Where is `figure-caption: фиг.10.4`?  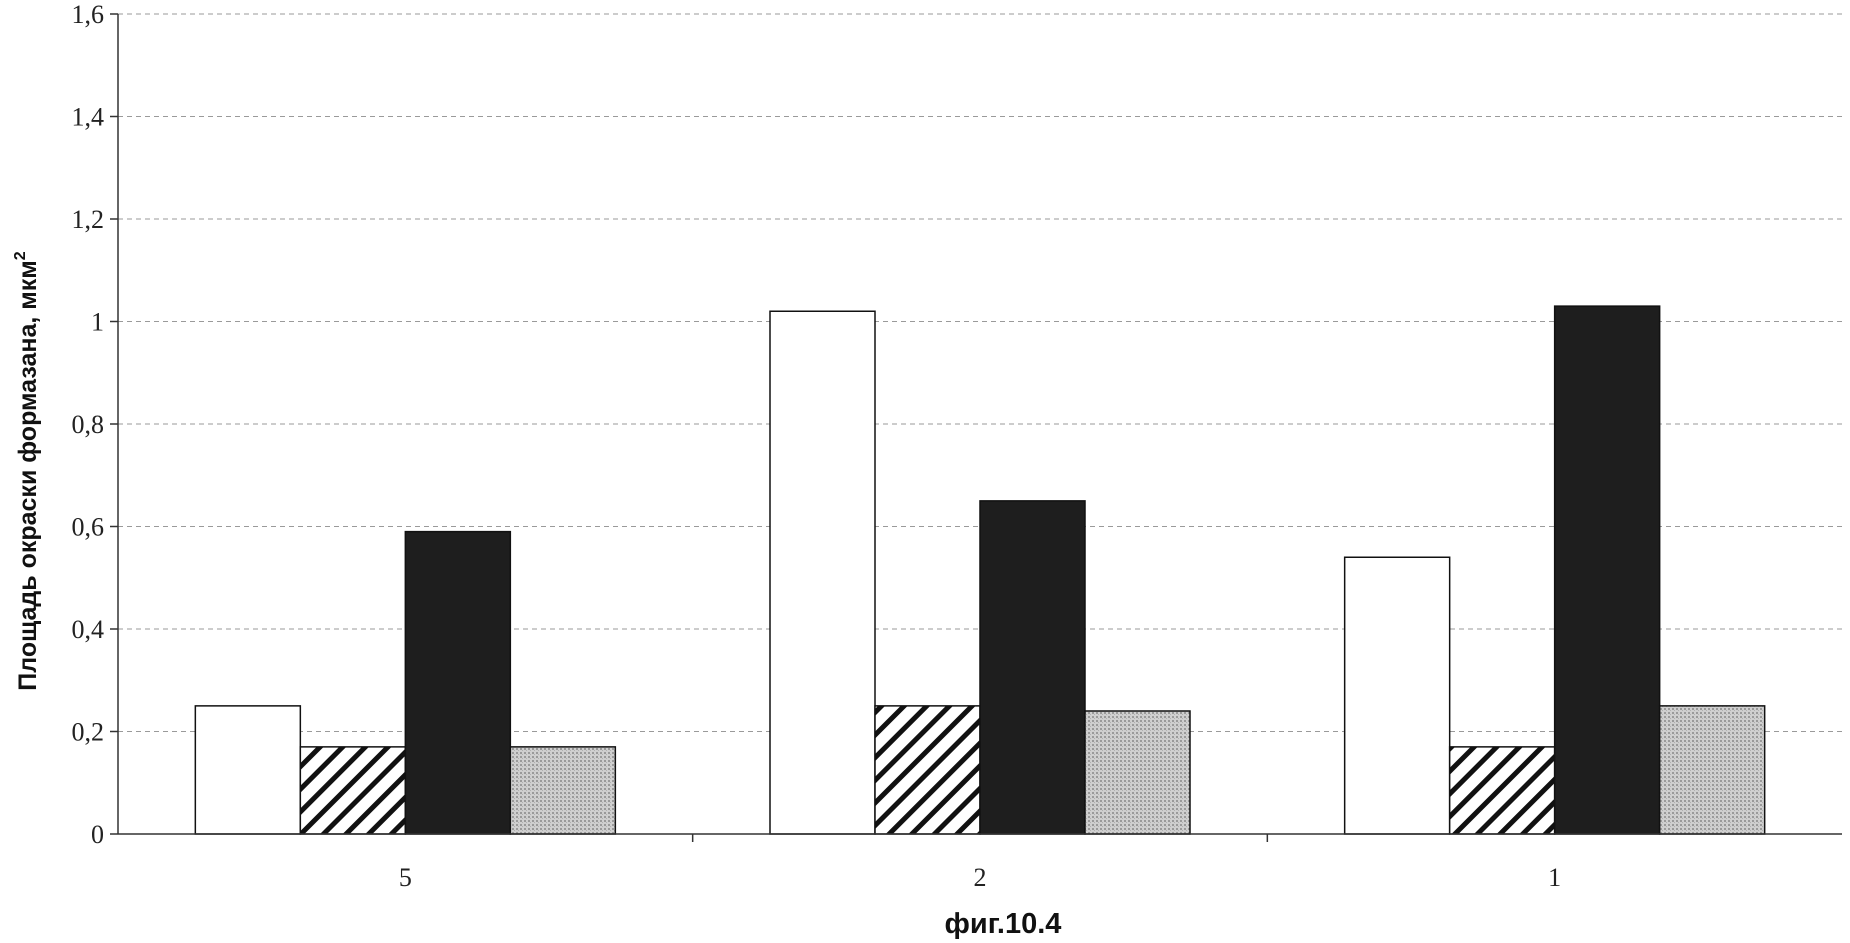
figure-caption: фиг.10.4 is located at coordinates (1003, 924).